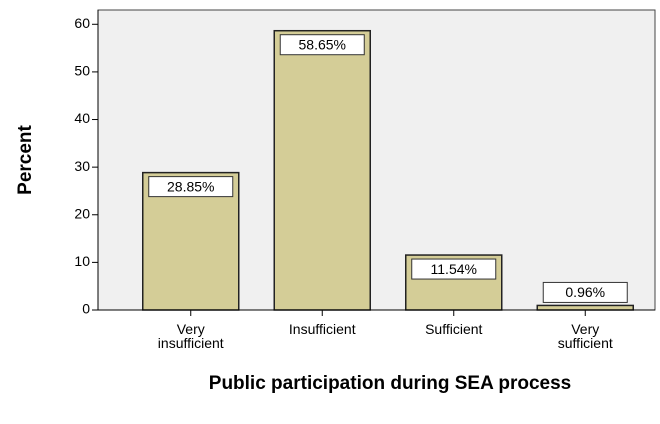 The width and height of the screenshot is (660, 424). I want to click on value-label: 11.54%, so click(454, 269).